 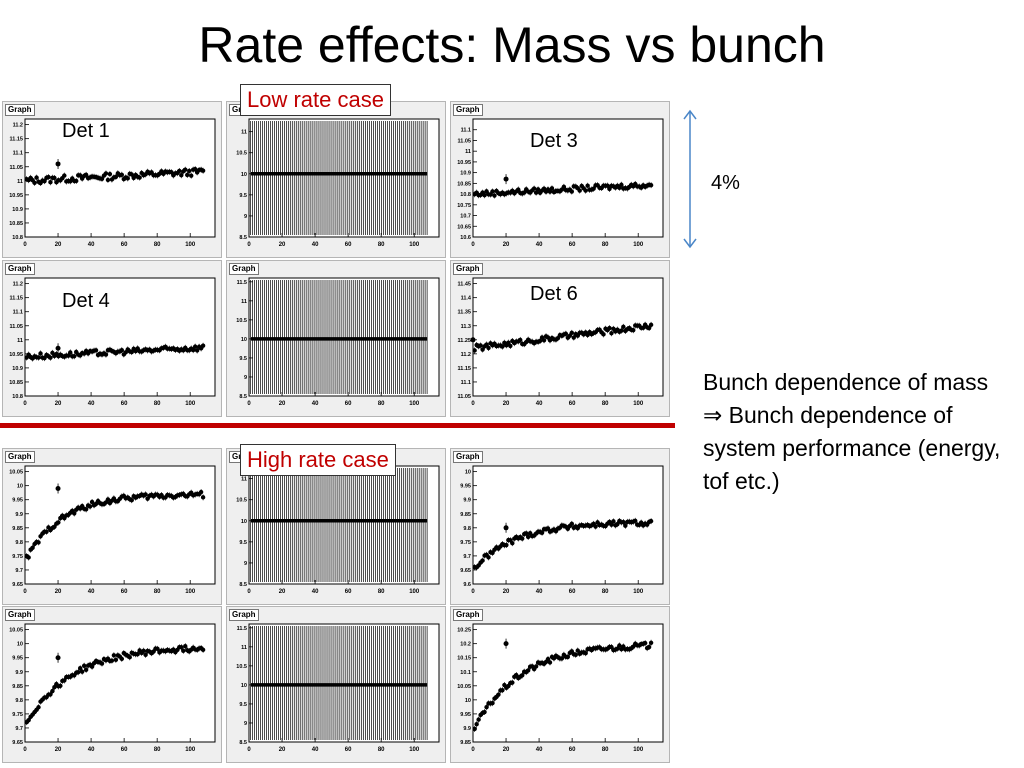 What do you see at coordinates (464, 206) in the screenshot?
I see `y-tick-label: 10.75` at bounding box center [464, 206].